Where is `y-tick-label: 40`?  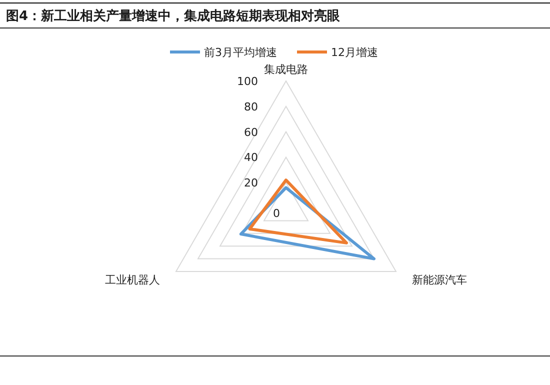
y-tick-label: 40 is located at coordinates (251, 157).